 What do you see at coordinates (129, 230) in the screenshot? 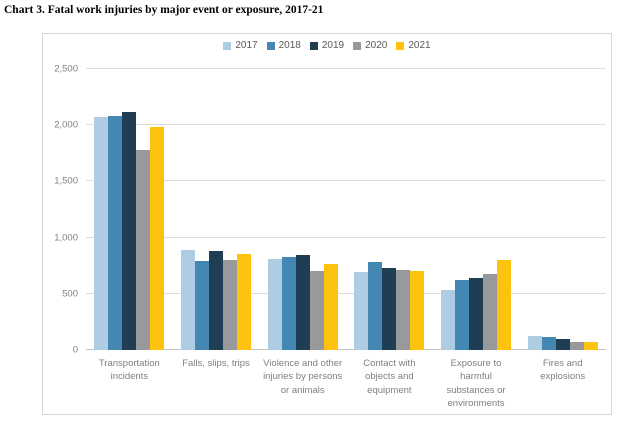
I see `bar-2019-transportation-incidents` at bounding box center [129, 230].